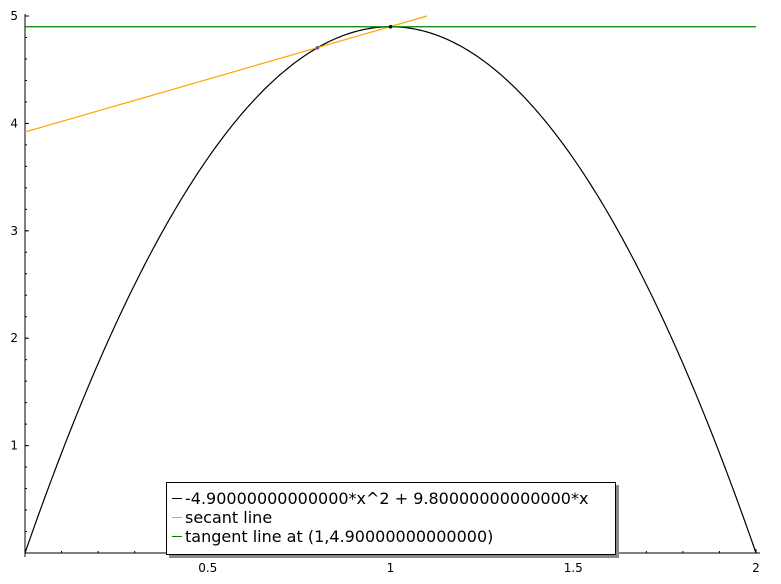 The image size is (781, 584). What do you see at coordinates (391, 568) in the screenshot?
I see `x-tick-label: 1` at bounding box center [391, 568].